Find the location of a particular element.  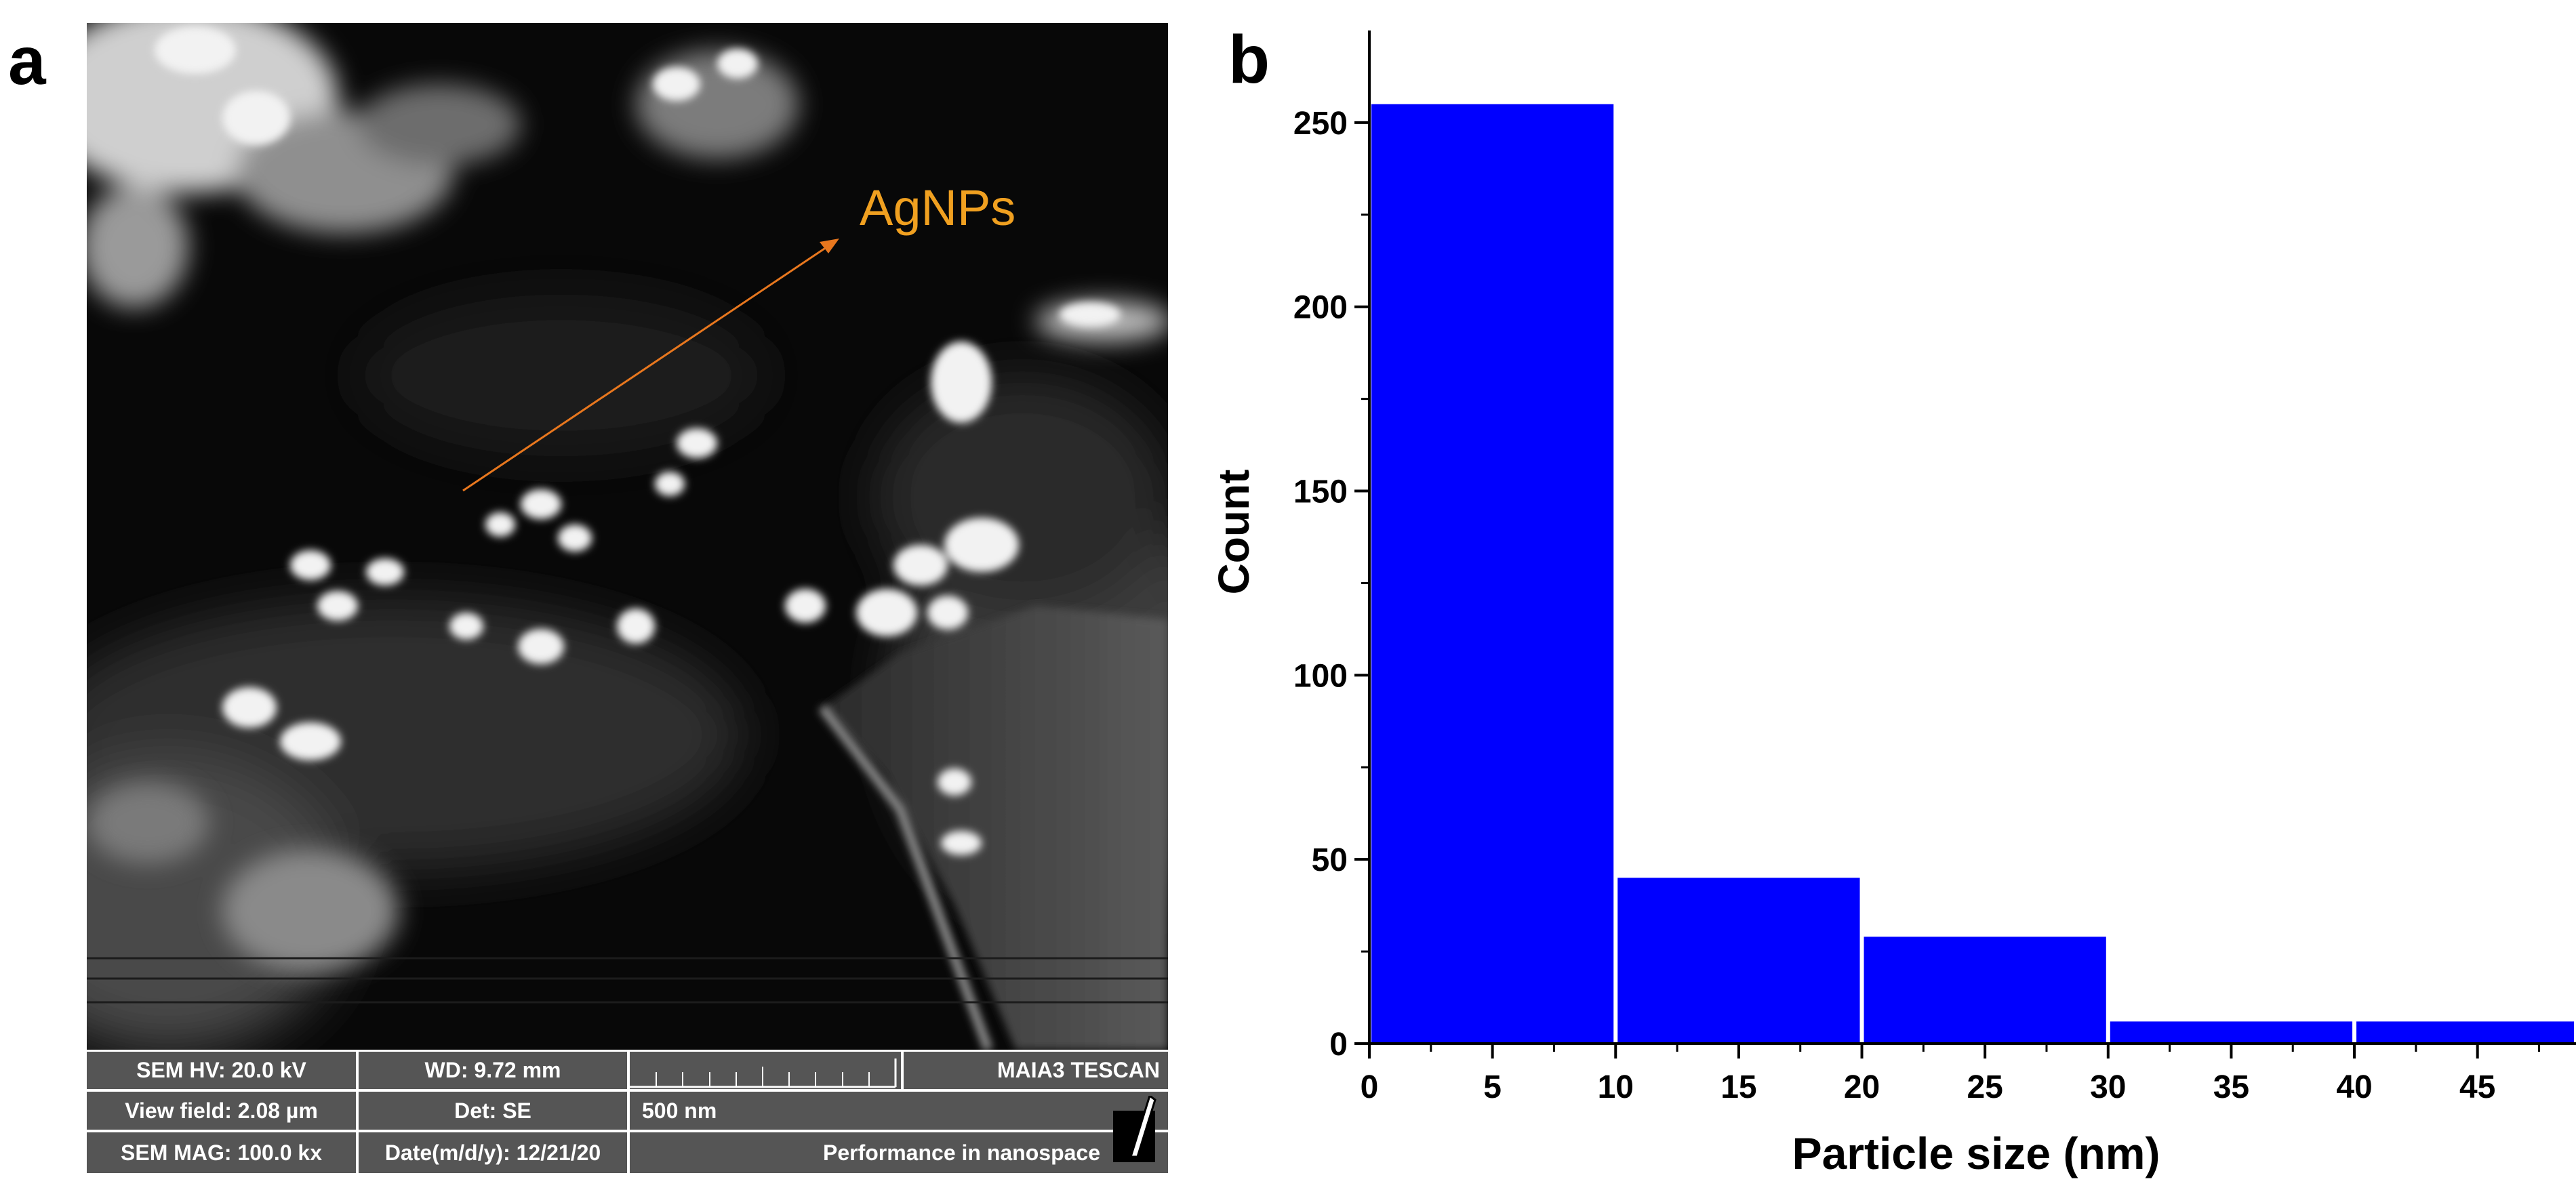

x-tick-label: 45 is located at coordinates (2477, 1087).